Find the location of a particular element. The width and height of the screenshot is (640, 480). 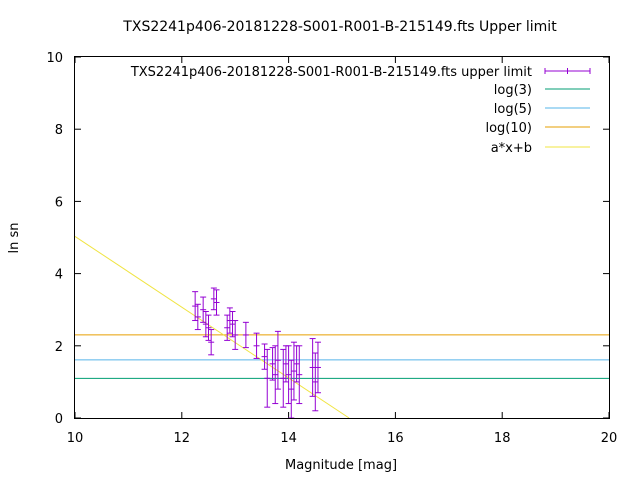

x-tick-label: 10 is located at coordinates (75, 438).